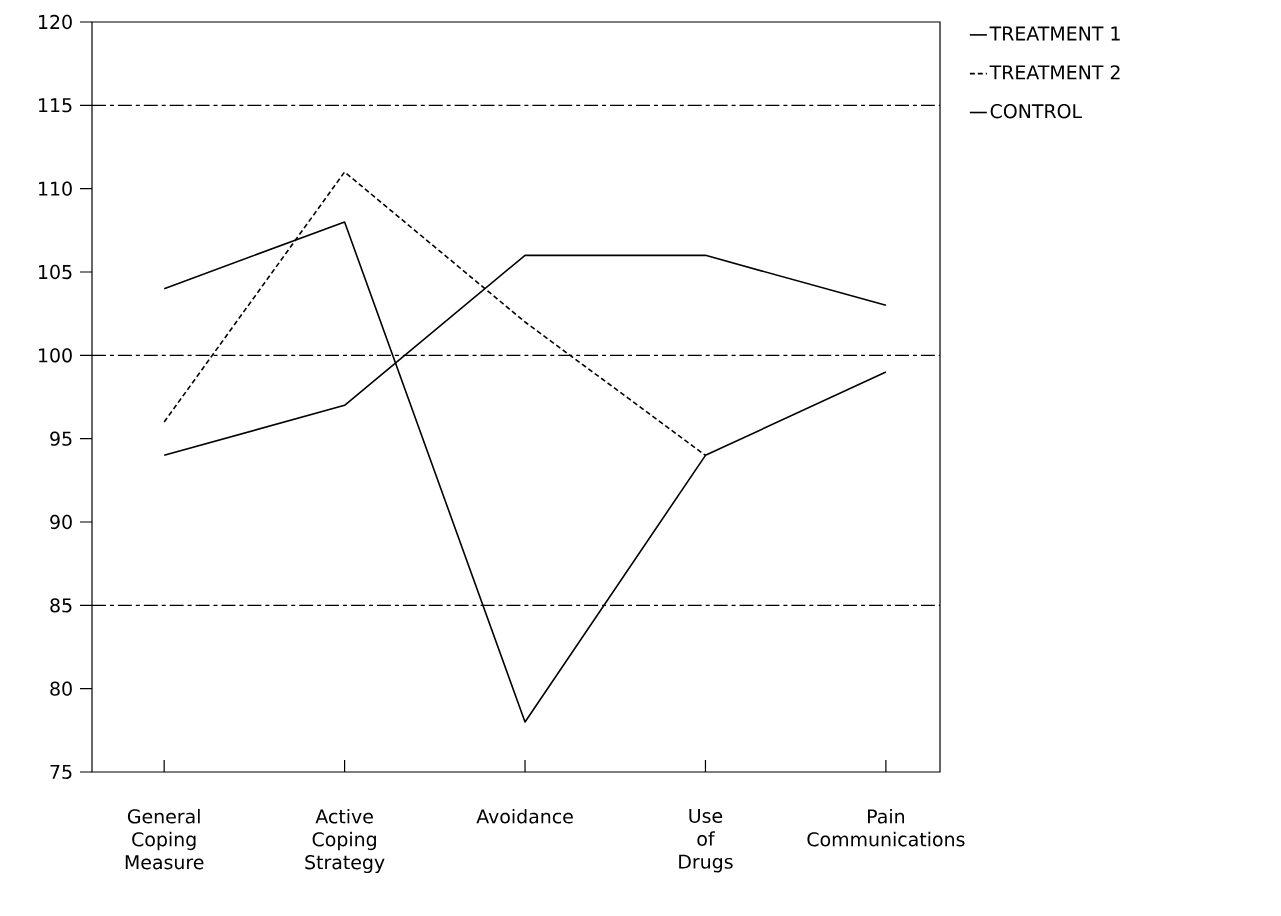 This screenshot has height=916, width=1281. I want to click on legend-label: TREATMENT 2, so click(1054, 72).